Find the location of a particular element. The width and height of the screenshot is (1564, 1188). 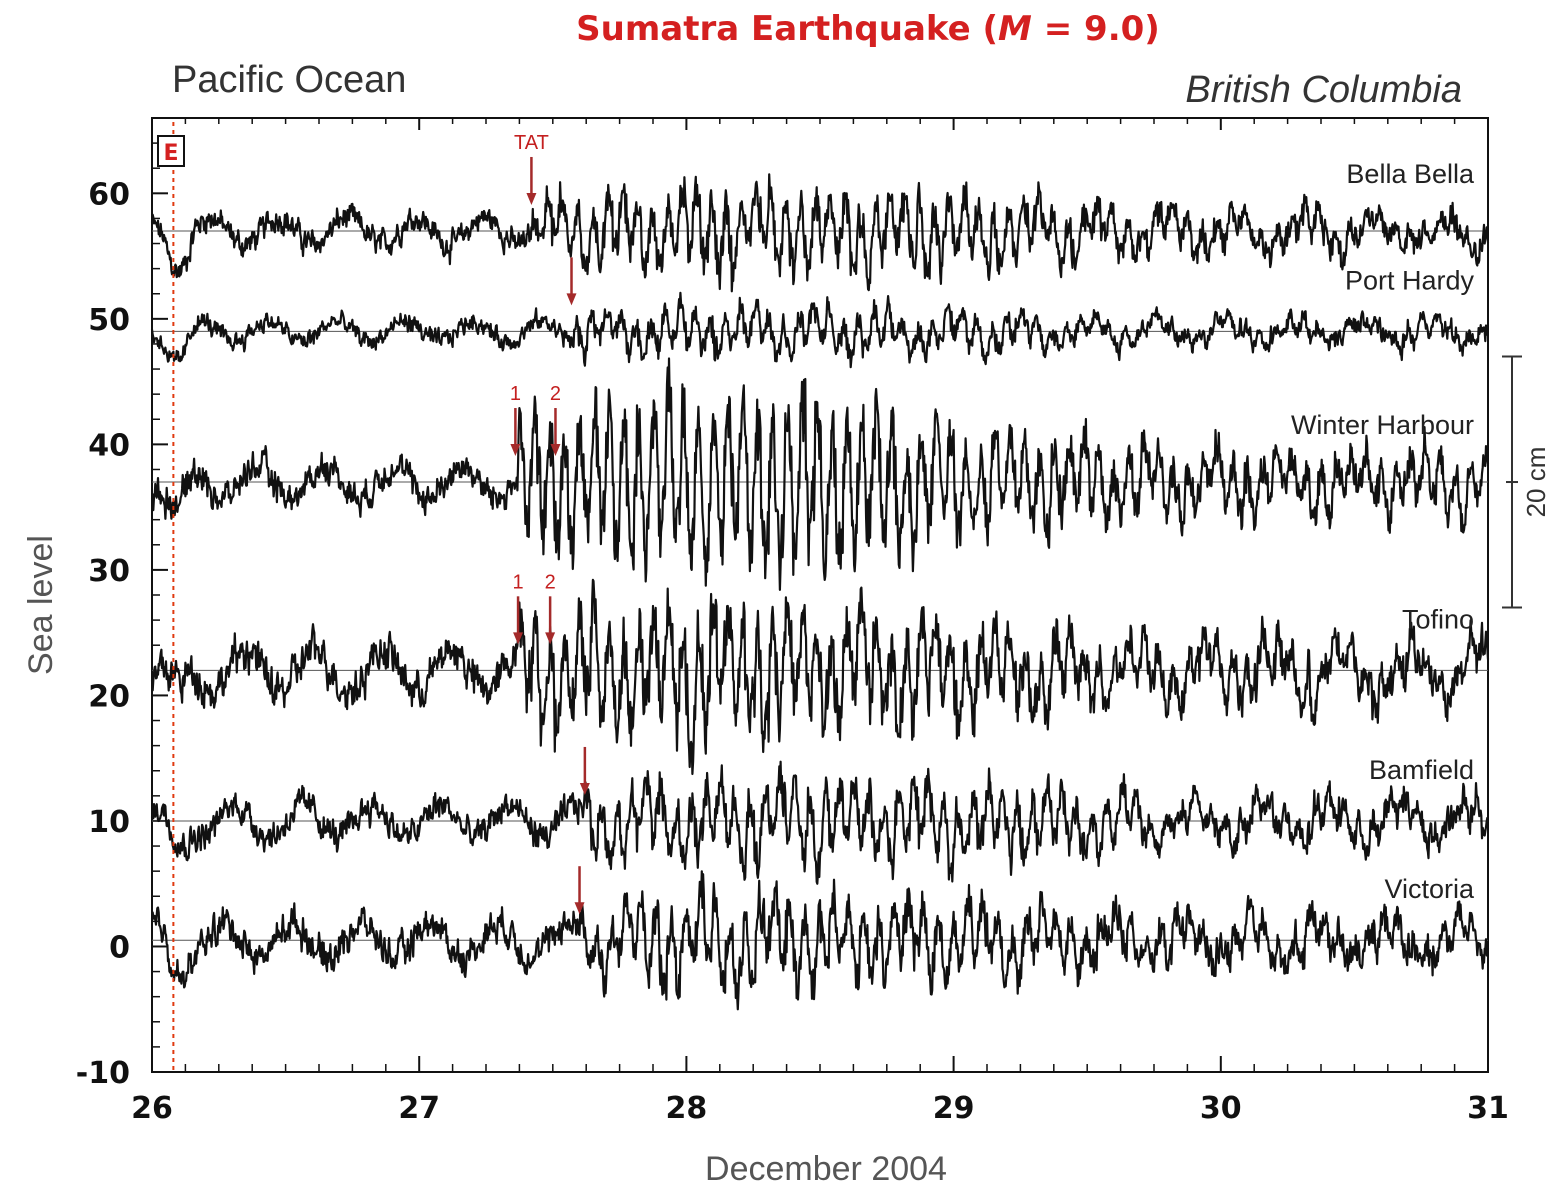

y-tick-label: 60 is located at coordinates (109, 194).